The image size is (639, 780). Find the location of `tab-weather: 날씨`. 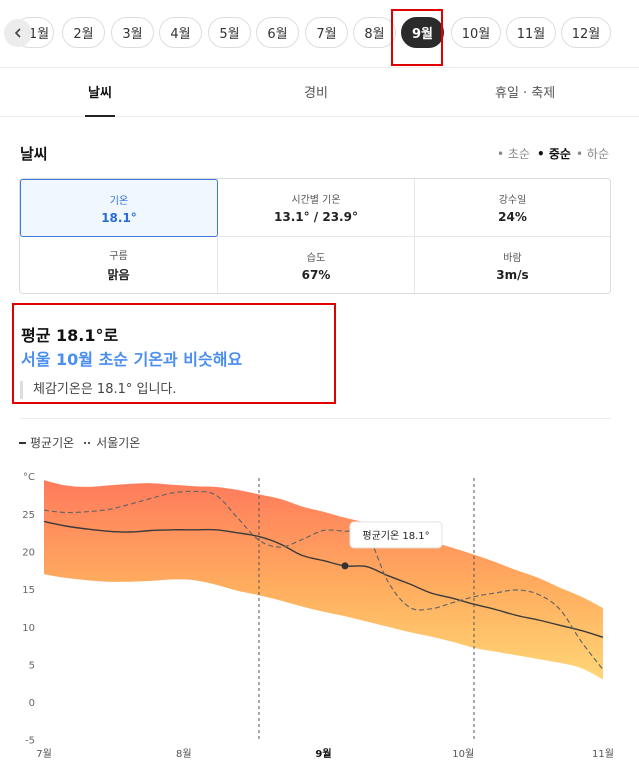

tab-weather: 날씨 is located at coordinates (100, 93).